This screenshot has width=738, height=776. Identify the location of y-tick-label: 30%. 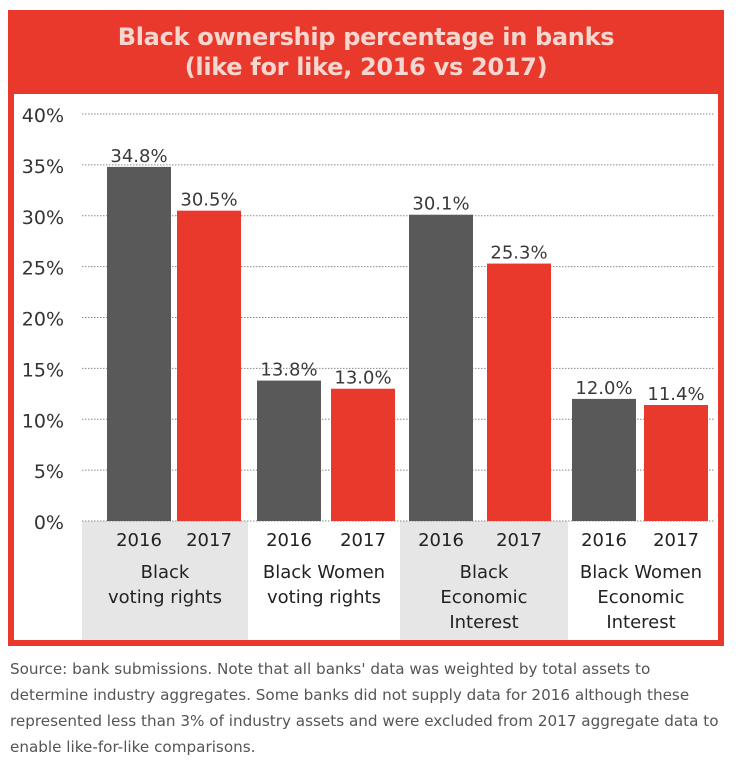
(43, 218).